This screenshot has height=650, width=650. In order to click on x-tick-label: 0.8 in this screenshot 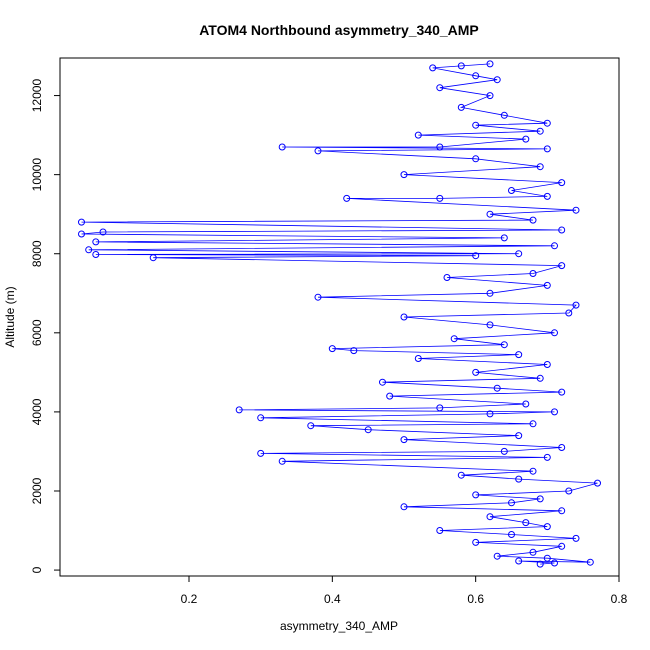, I will do `click(619, 599)`.